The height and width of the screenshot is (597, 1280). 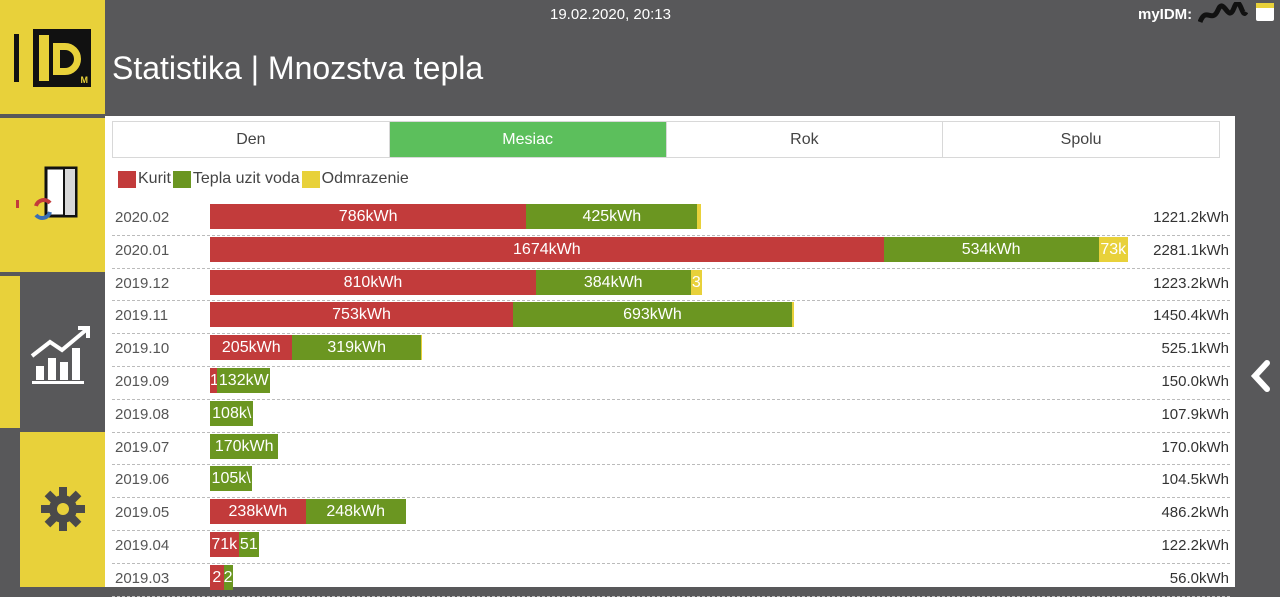 I want to click on bar-segment-kurit: 1674kWh, so click(x=547, y=249).